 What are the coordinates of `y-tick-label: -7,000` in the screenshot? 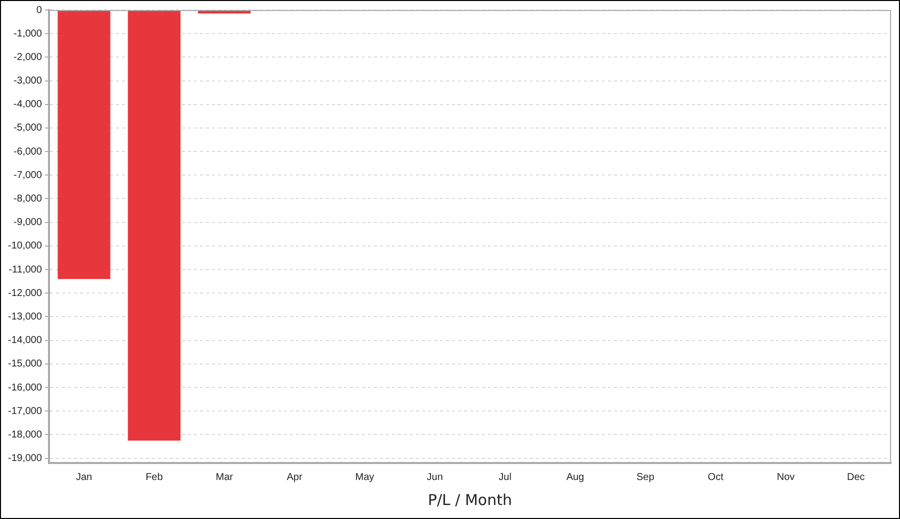 It's located at (28, 175).